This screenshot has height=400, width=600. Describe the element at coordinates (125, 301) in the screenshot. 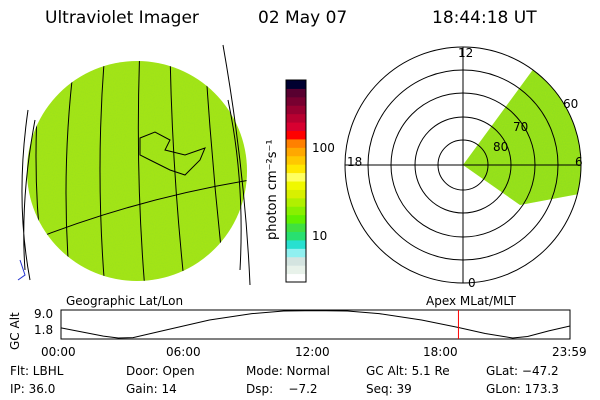

I see `geographic-label: Geographic Lat/Lon` at that location.